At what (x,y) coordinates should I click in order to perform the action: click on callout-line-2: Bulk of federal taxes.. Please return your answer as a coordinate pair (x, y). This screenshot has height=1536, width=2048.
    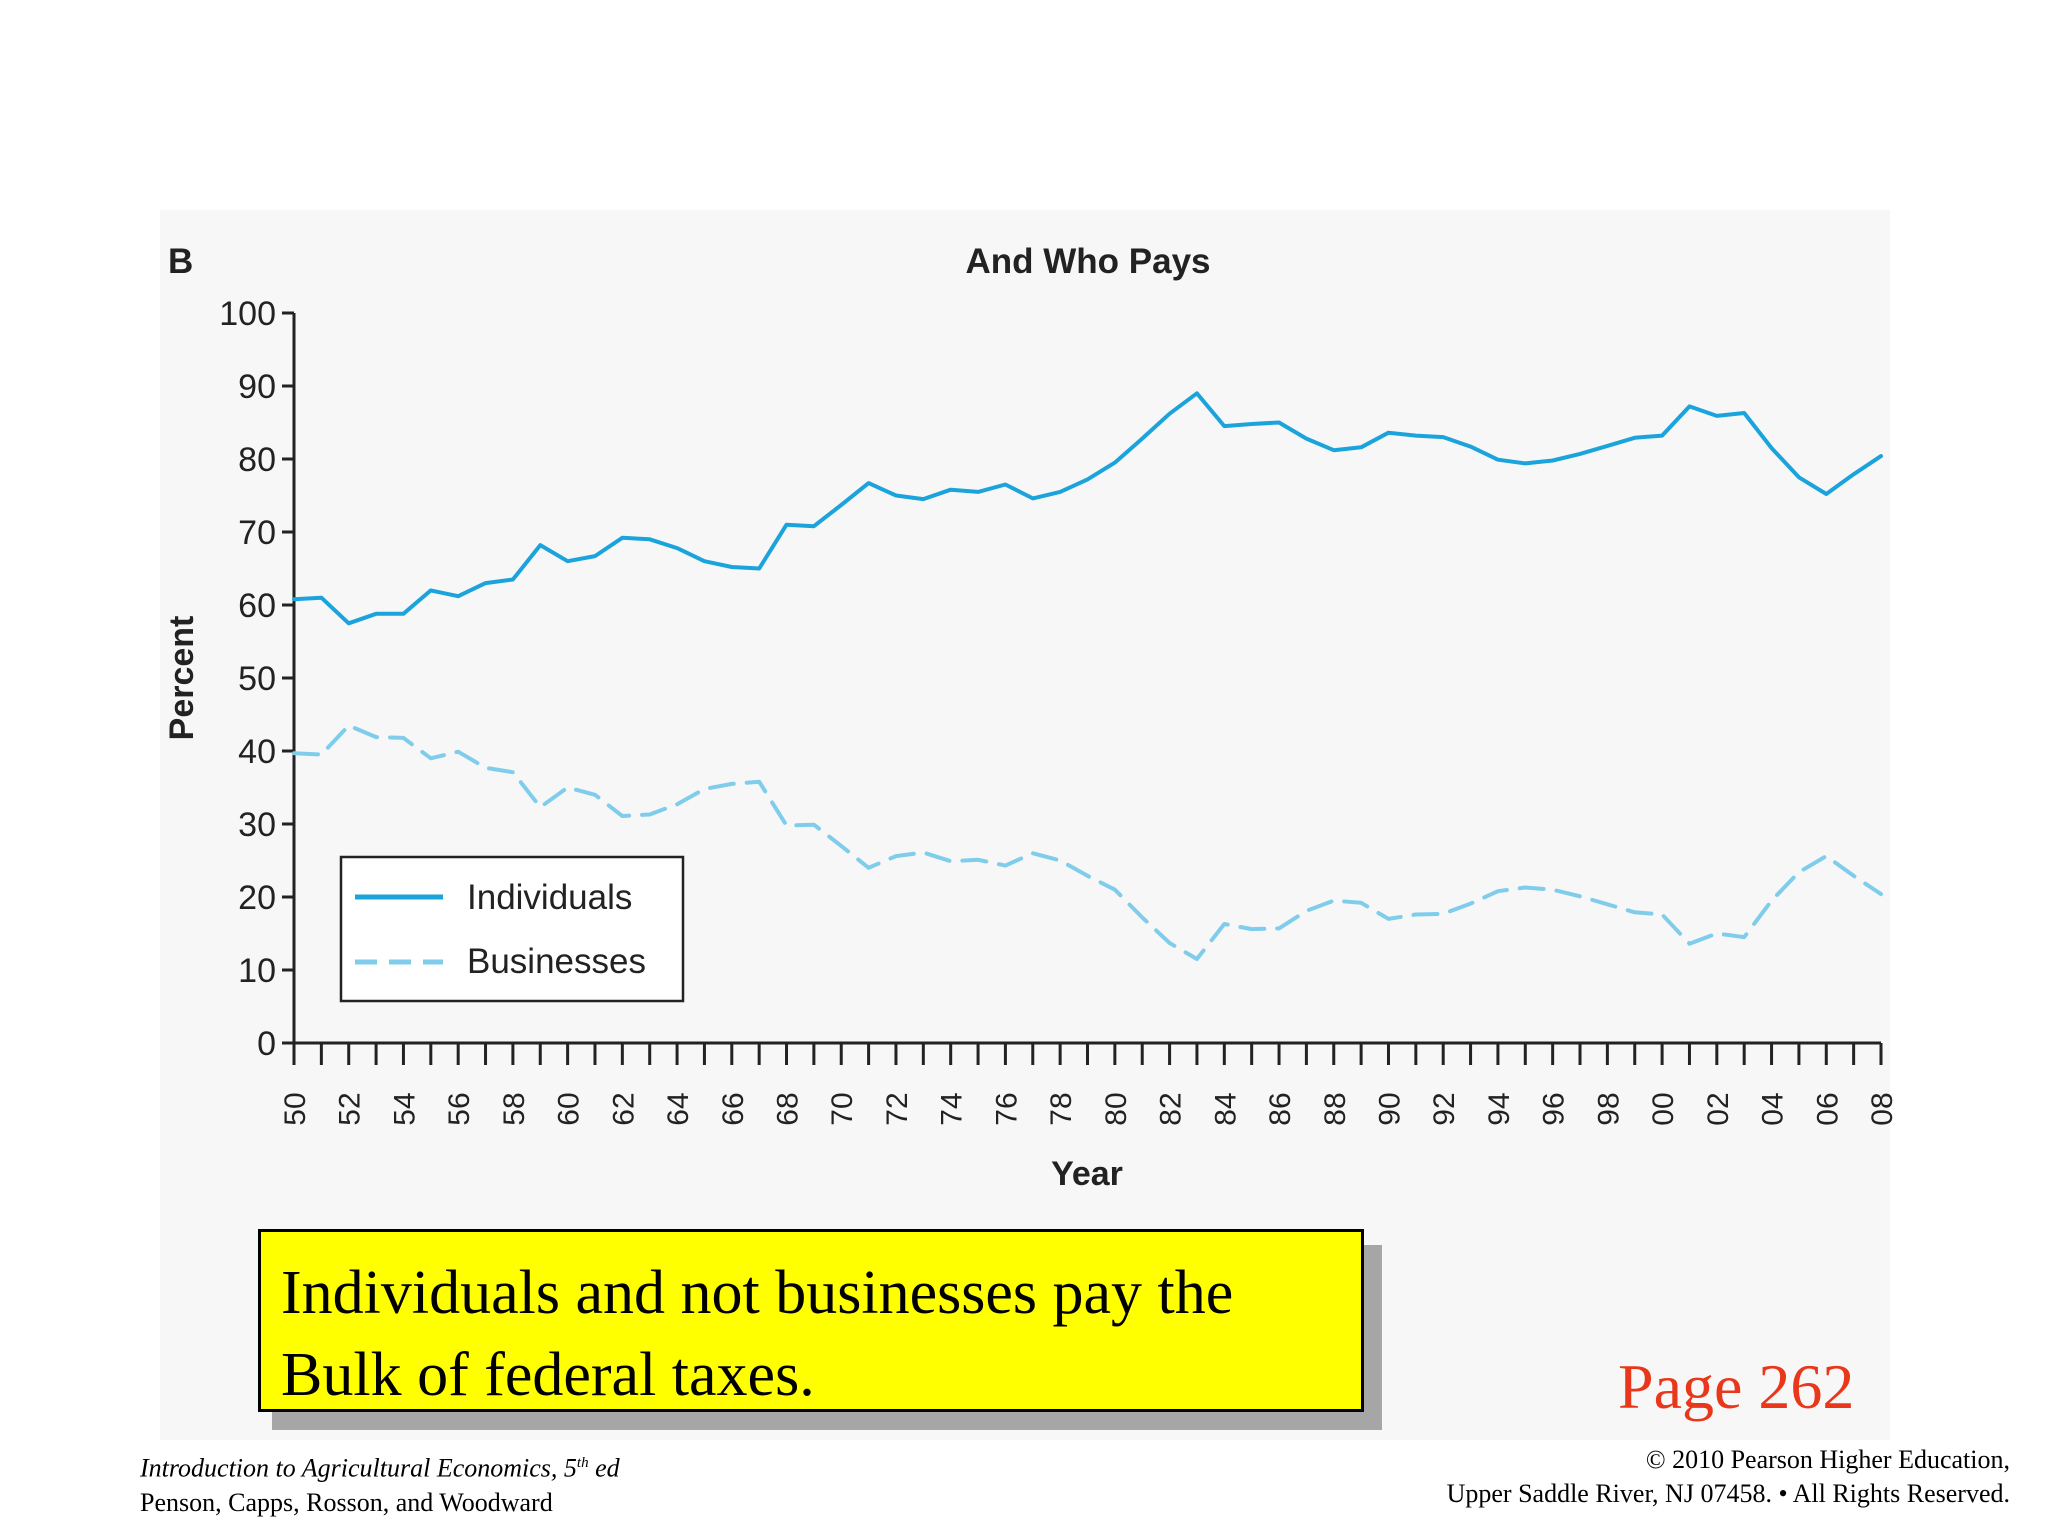
    Looking at the image, I should click on (548, 1375).